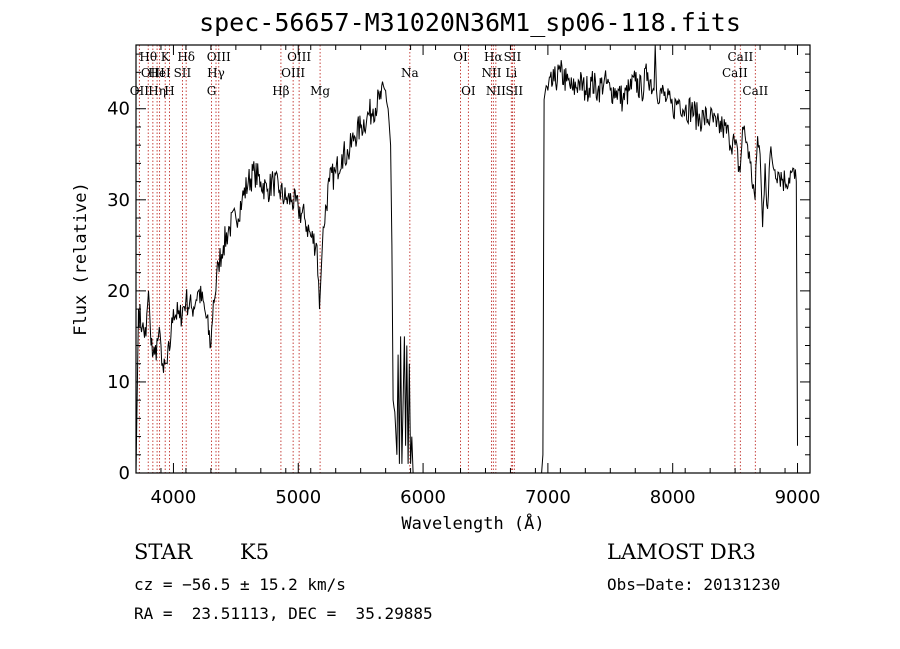  I want to click on line-marker-label: Hθ, so click(148, 57).